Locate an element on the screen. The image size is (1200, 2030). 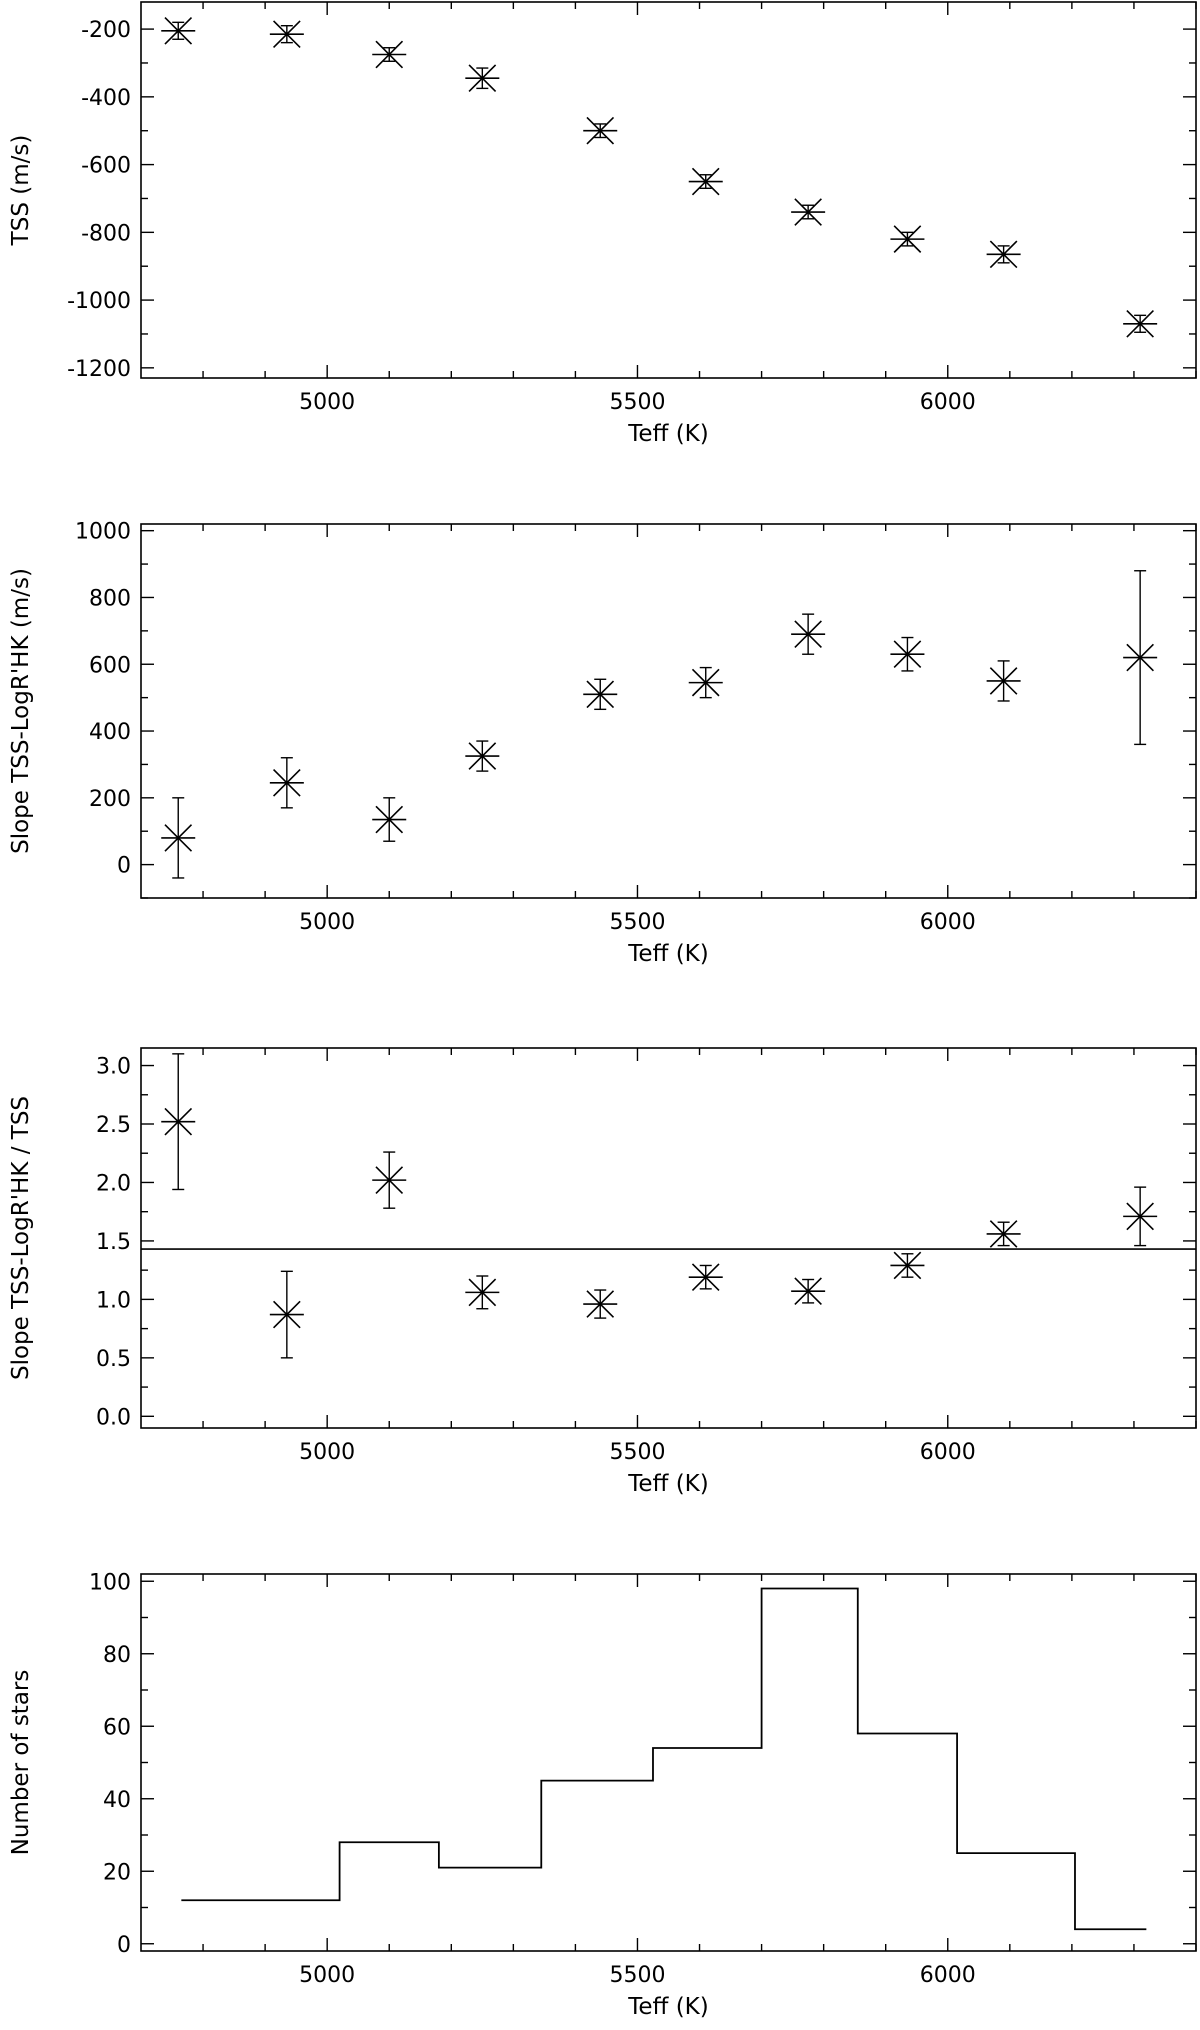
y-tick-label: 1000 is located at coordinates (103, 532).